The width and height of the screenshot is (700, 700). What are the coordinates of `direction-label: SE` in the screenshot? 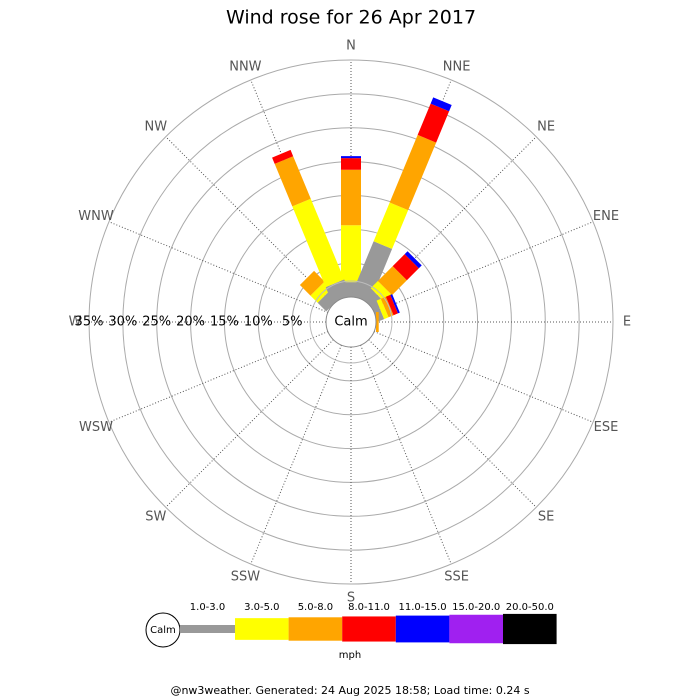 It's located at (546, 517).